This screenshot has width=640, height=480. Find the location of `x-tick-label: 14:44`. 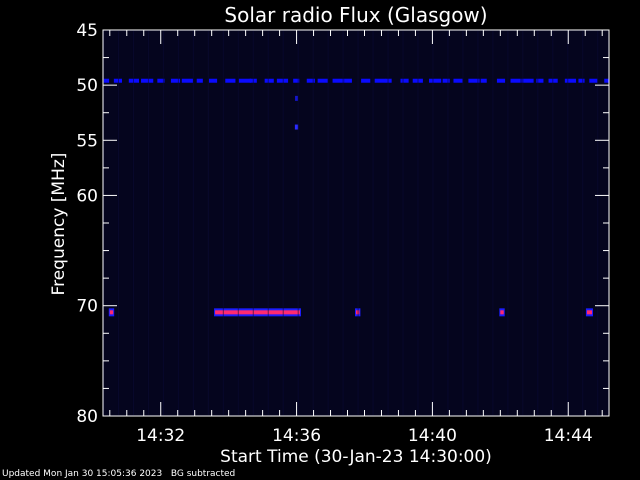

x-tick-label: 14:44 is located at coordinates (568, 436).